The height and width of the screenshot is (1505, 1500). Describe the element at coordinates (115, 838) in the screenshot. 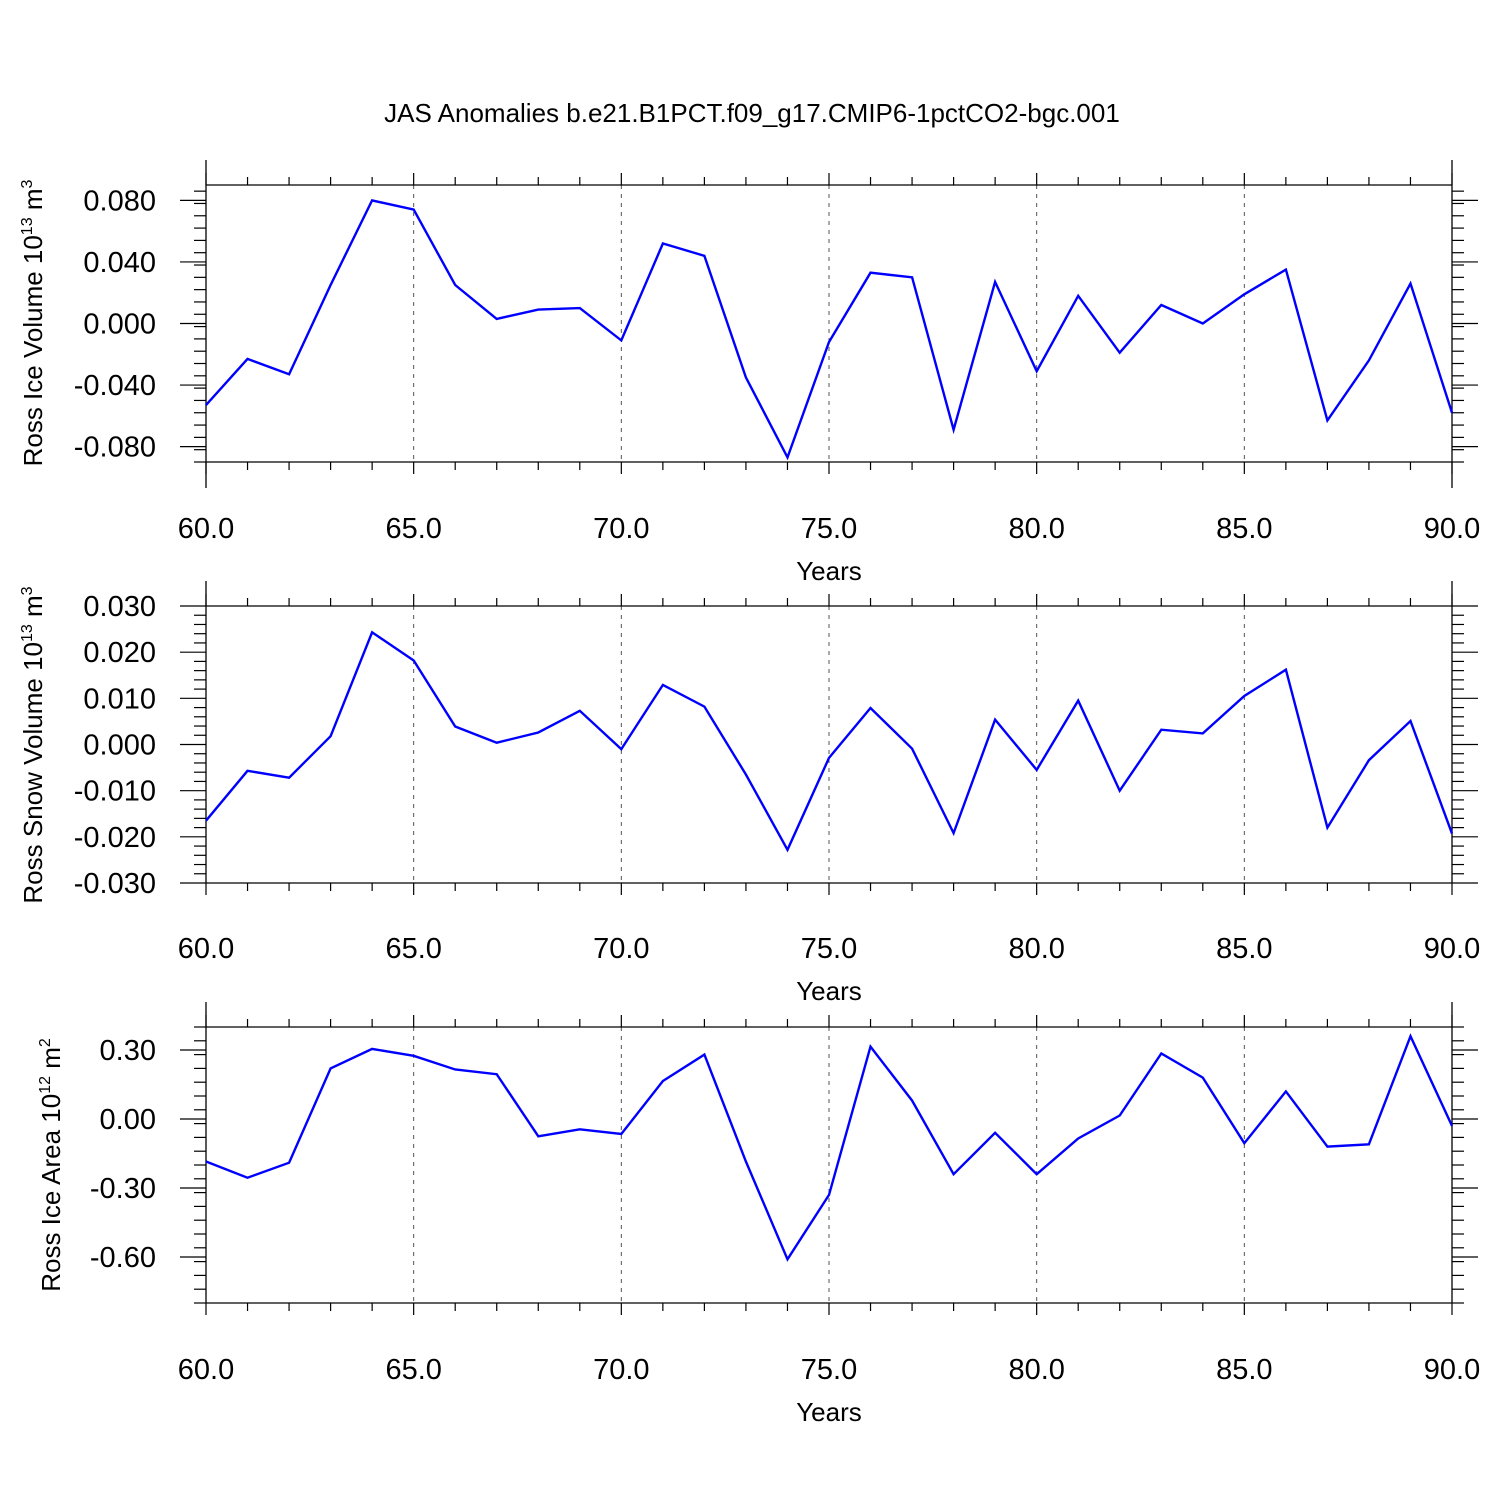

I see `y-tick-label: -0.020` at that location.